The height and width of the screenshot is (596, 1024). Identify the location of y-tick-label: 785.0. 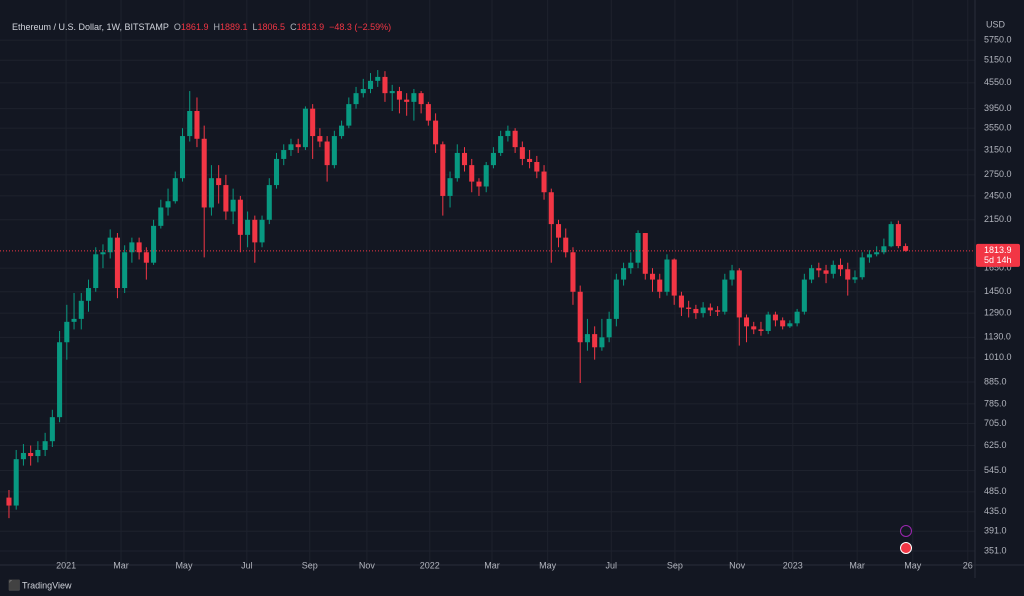
(995, 403).